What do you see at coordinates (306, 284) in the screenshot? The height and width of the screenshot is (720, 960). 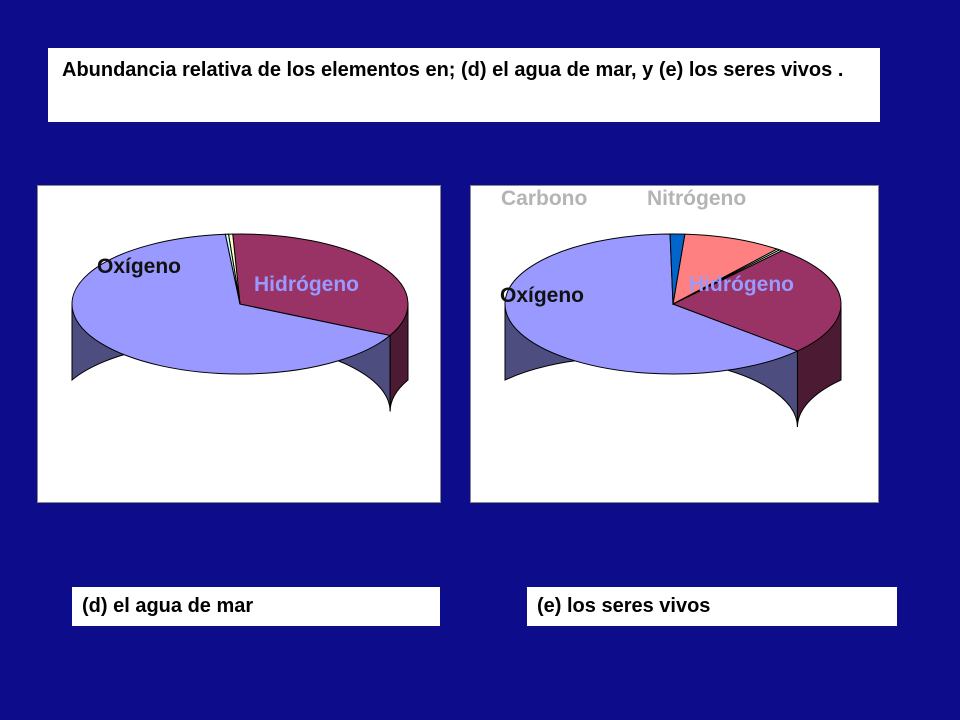 I see `slice-label-hidrogeno-d: Hidrógeno` at bounding box center [306, 284].